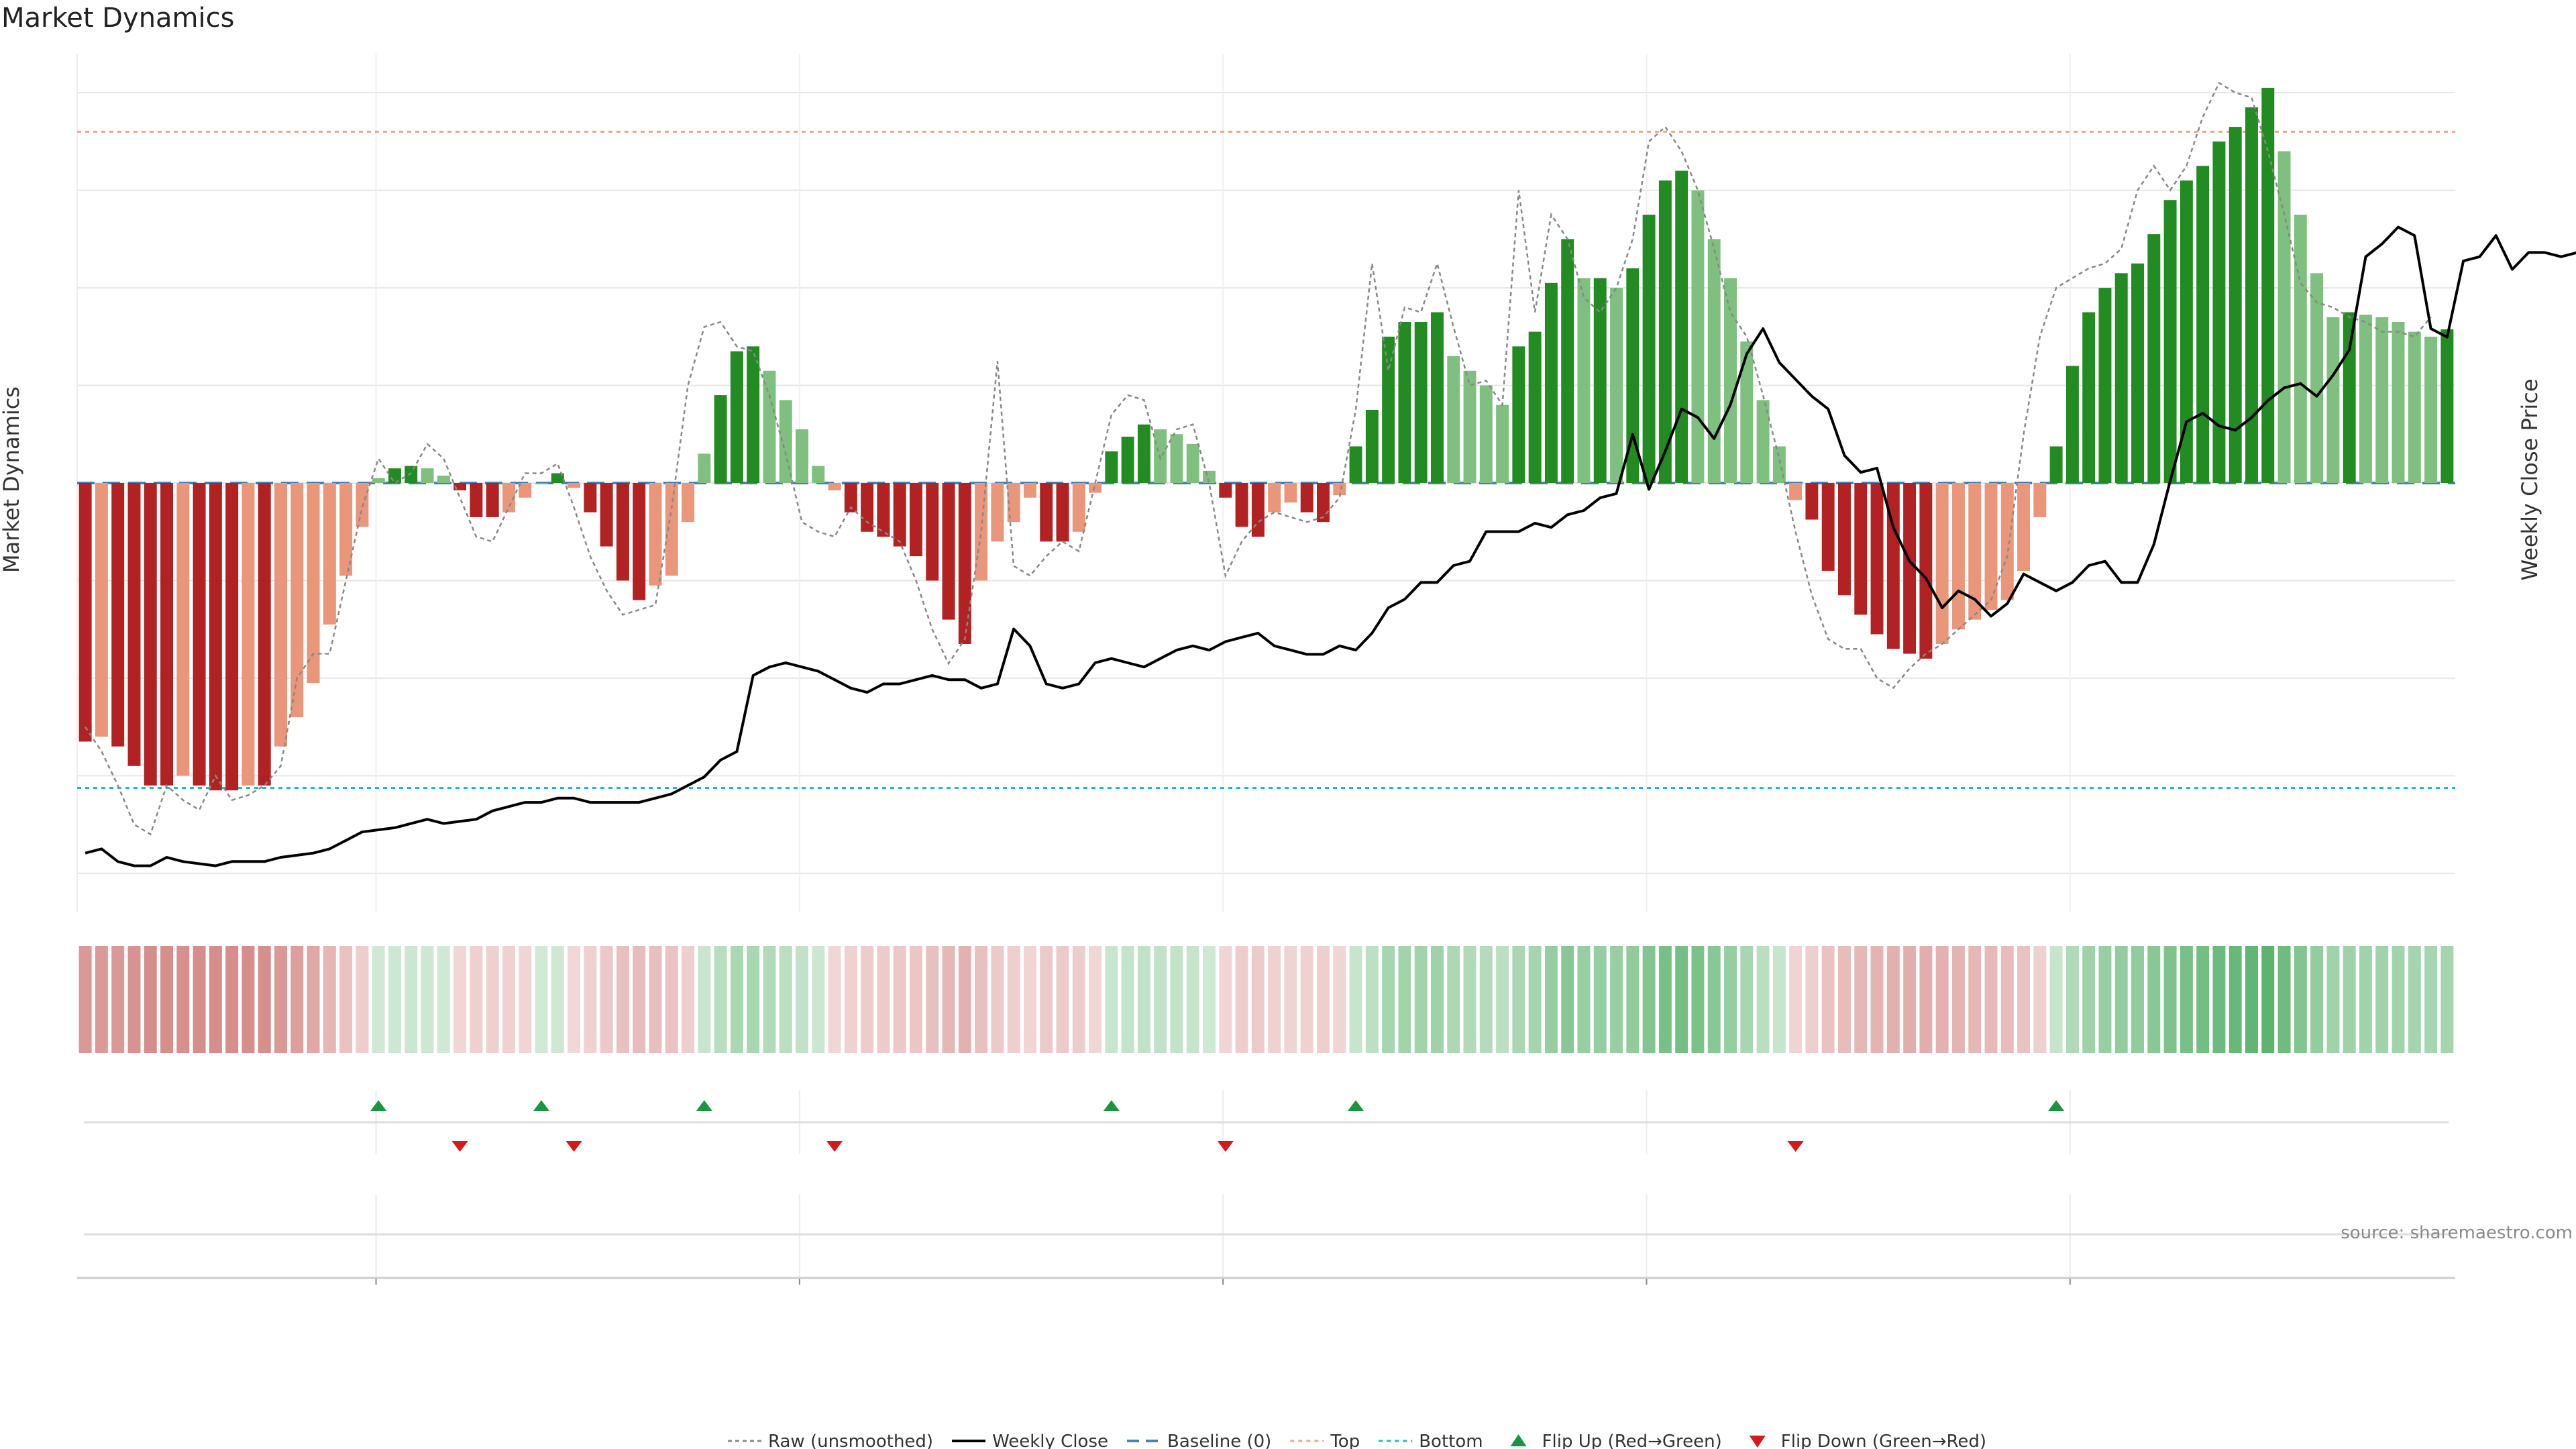 The width and height of the screenshot is (2576, 1449). I want to click on legend-swatch-flip-up, so click(1518, 1440).